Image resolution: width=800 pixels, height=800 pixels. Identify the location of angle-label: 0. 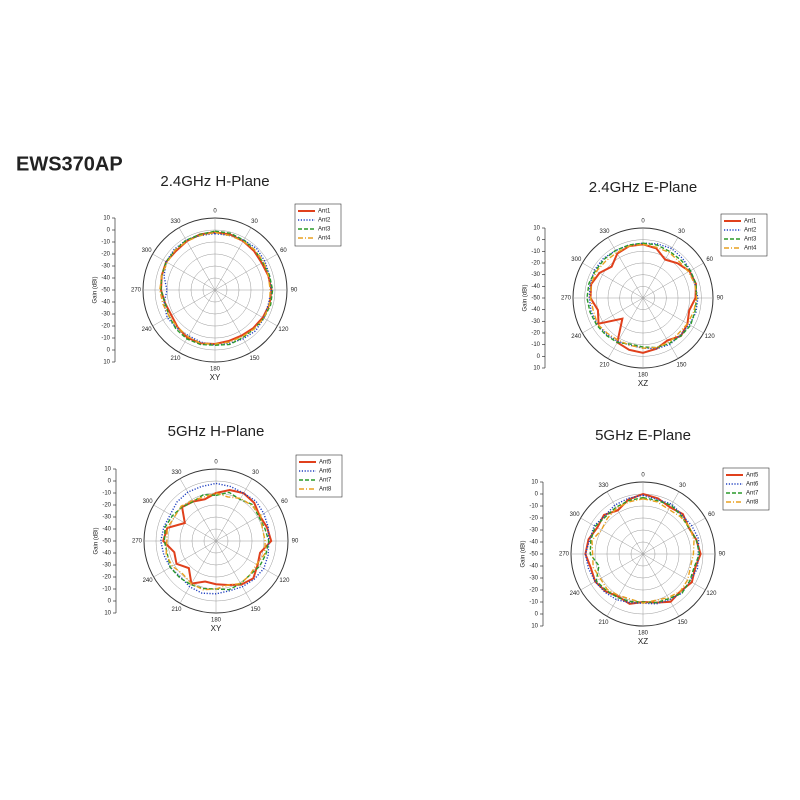
(643, 222).